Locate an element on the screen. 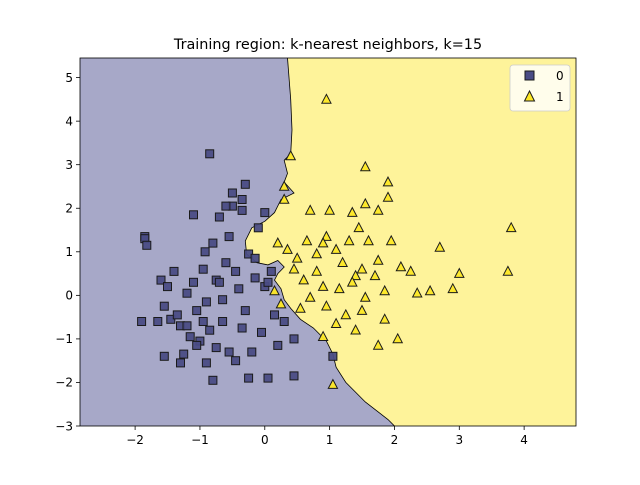 This screenshot has height=485, width=640. x-tick-label-4: 4 is located at coordinates (524, 440).